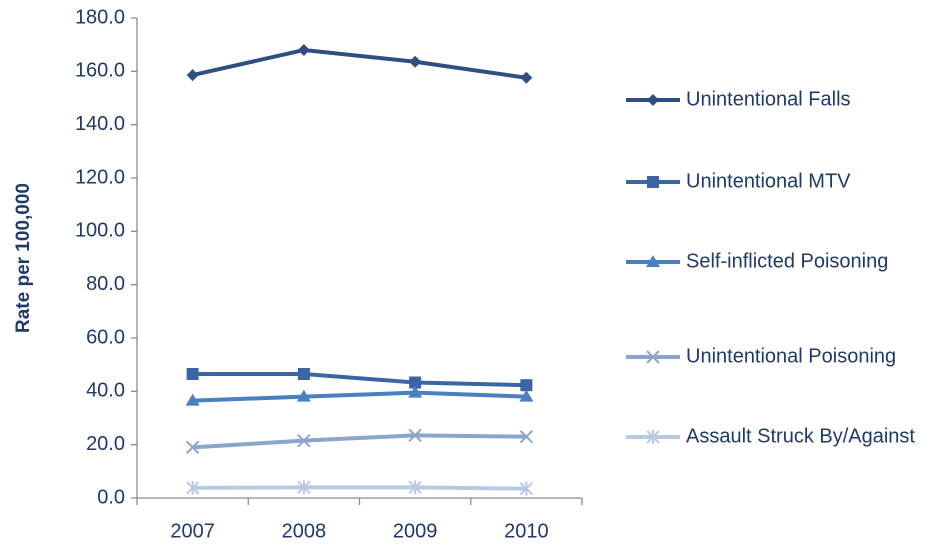 The height and width of the screenshot is (547, 948). I want to click on x-tick-label: 2007, so click(192, 531).